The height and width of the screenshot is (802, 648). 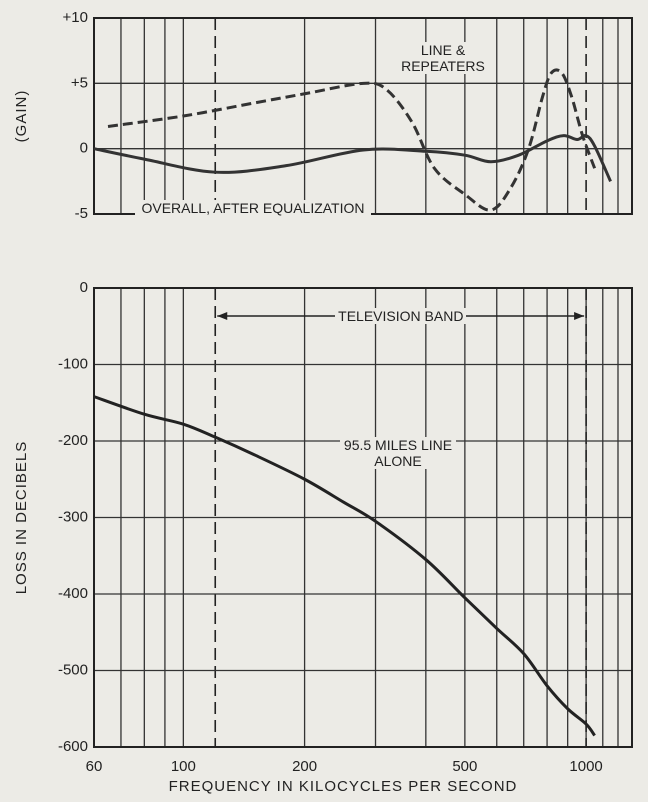 What do you see at coordinates (253, 208) in the screenshot?
I see `series-label: OVERALL, AFTER EQUALIZATION` at bounding box center [253, 208].